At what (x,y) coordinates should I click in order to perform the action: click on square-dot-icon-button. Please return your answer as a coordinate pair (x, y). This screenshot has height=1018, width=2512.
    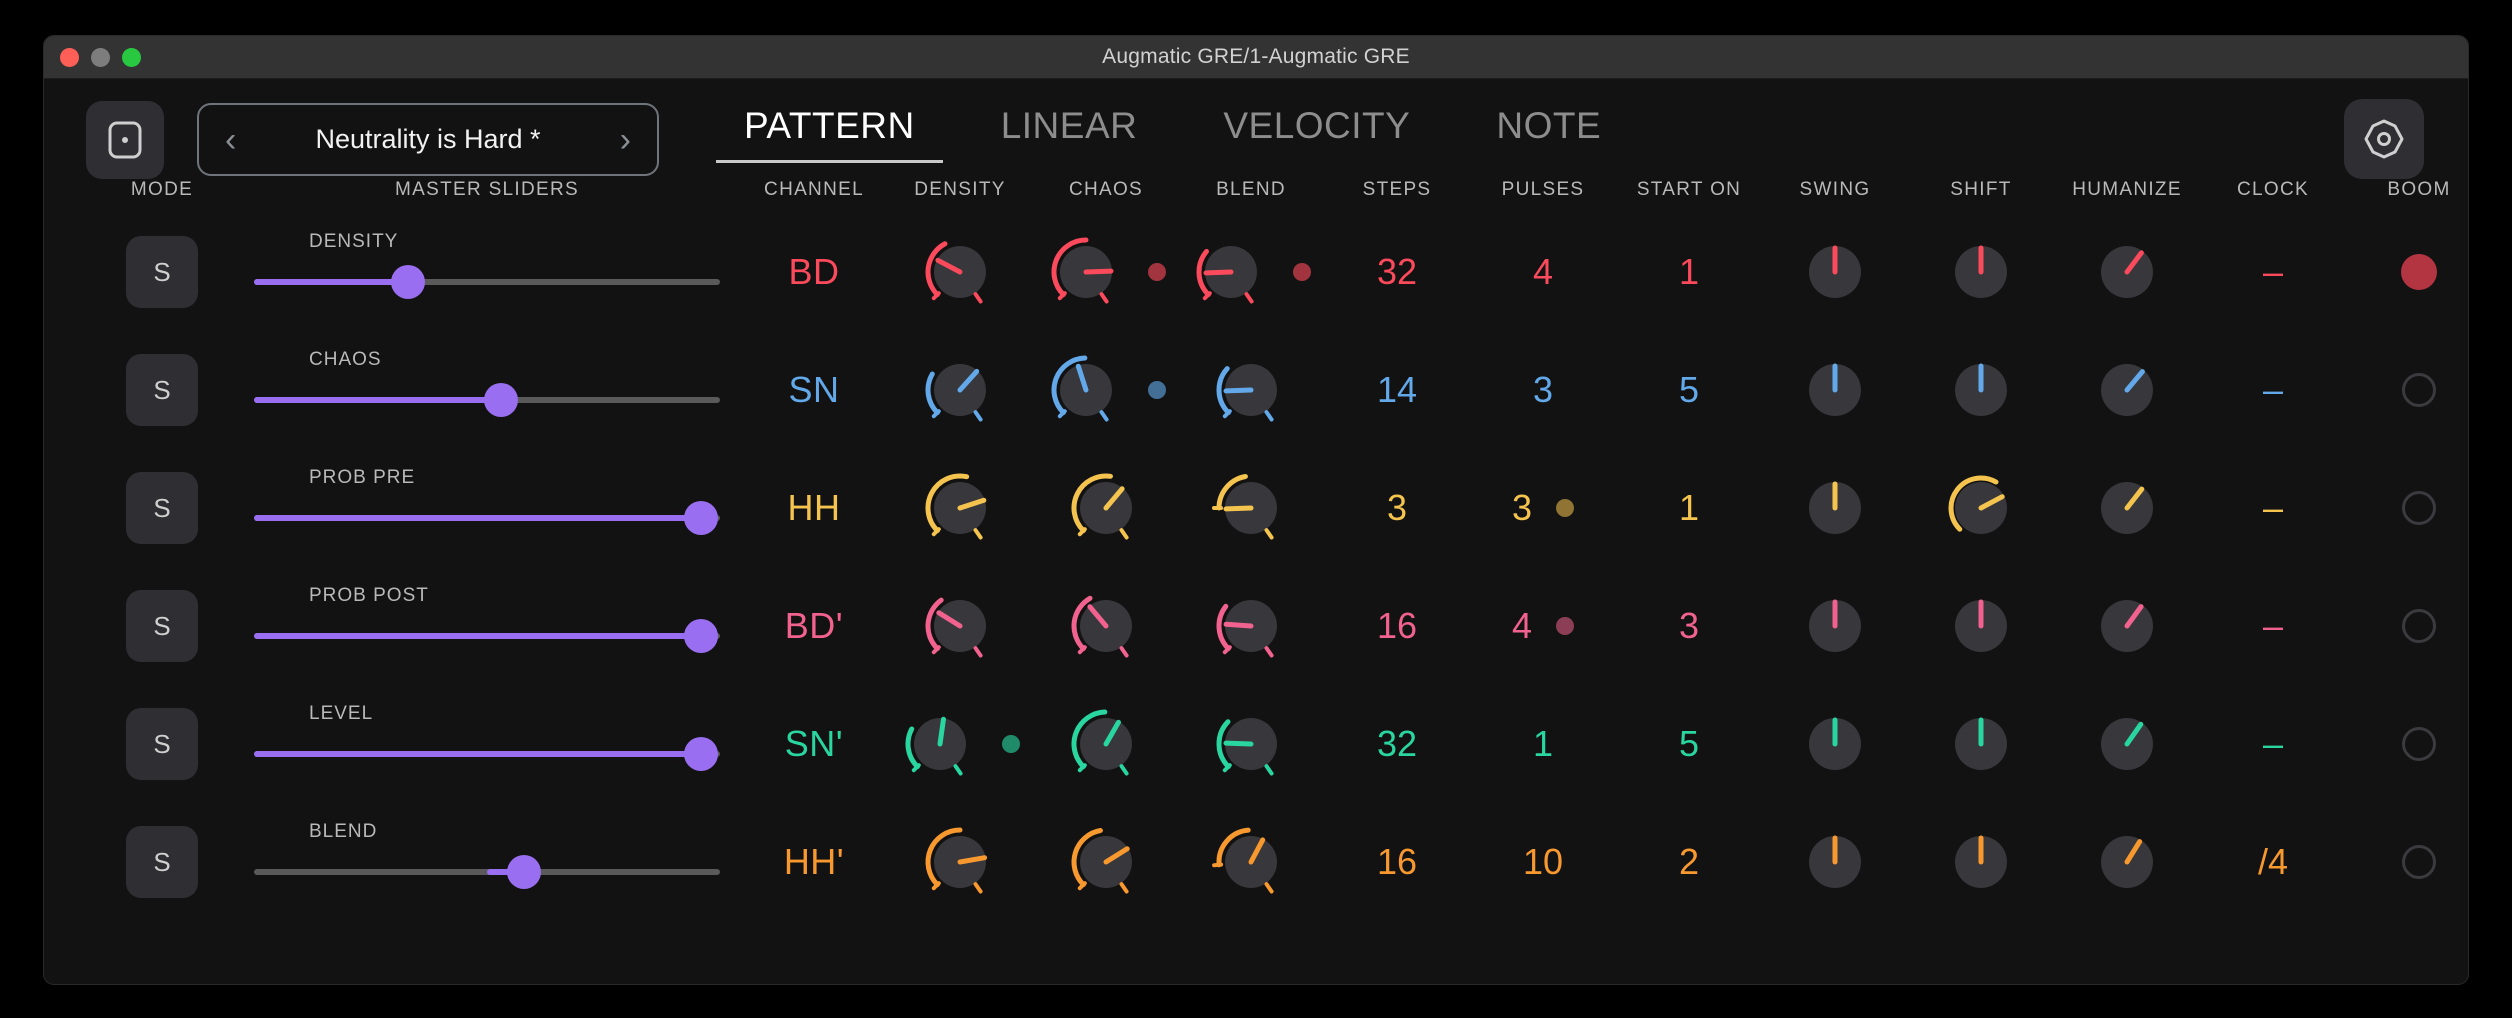
    Looking at the image, I should click on (125, 140).